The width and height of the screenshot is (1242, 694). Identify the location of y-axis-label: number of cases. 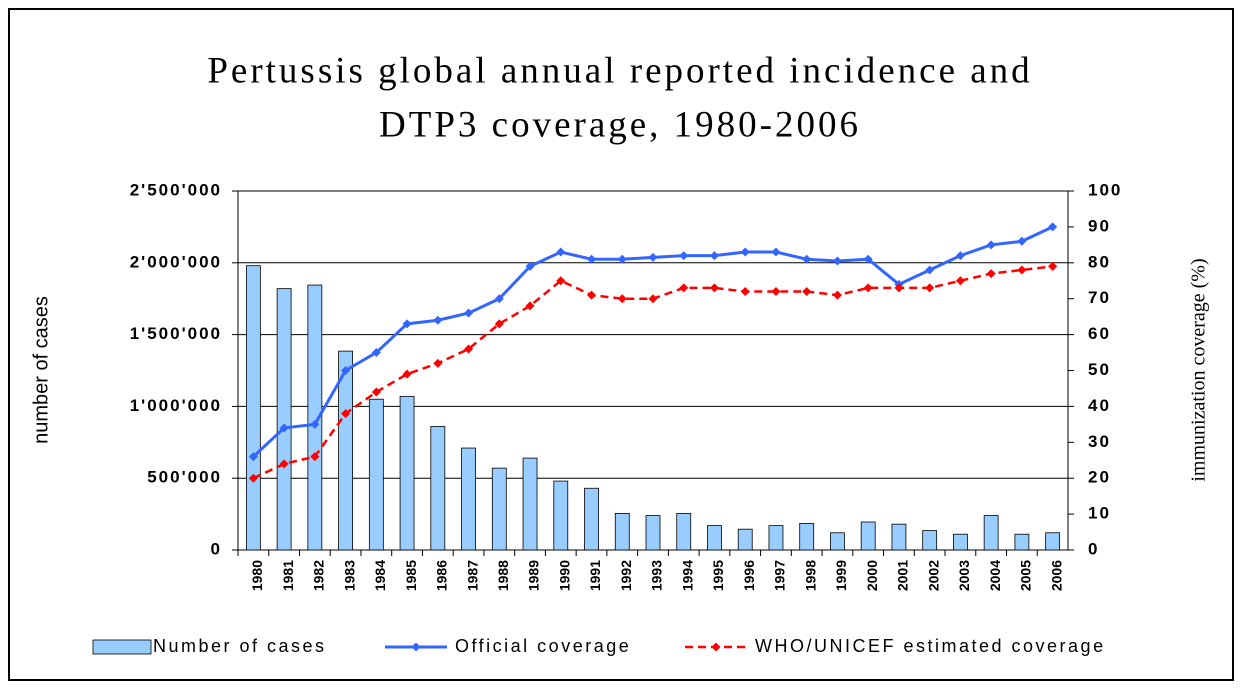
(41, 370).